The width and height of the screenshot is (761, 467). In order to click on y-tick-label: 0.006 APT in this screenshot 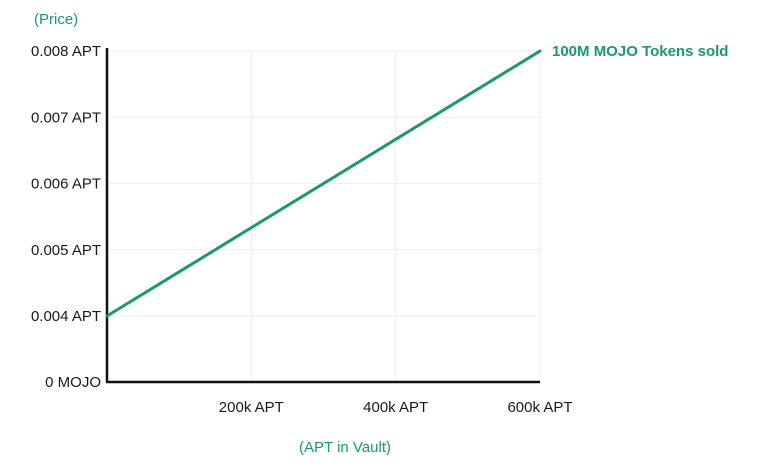, I will do `click(66, 184)`.